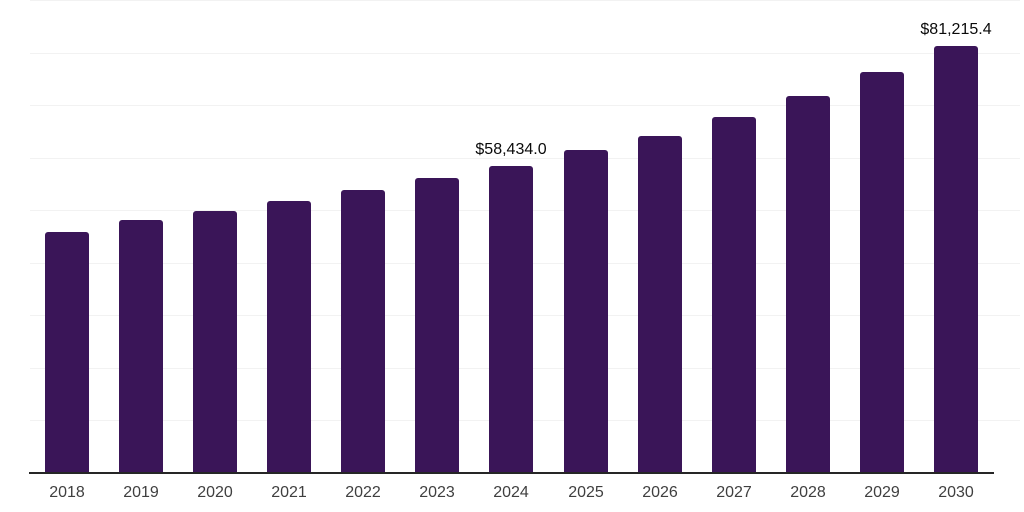 The image size is (1024, 512). What do you see at coordinates (956, 492) in the screenshot?
I see `x-axis-label-2030: 2030` at bounding box center [956, 492].